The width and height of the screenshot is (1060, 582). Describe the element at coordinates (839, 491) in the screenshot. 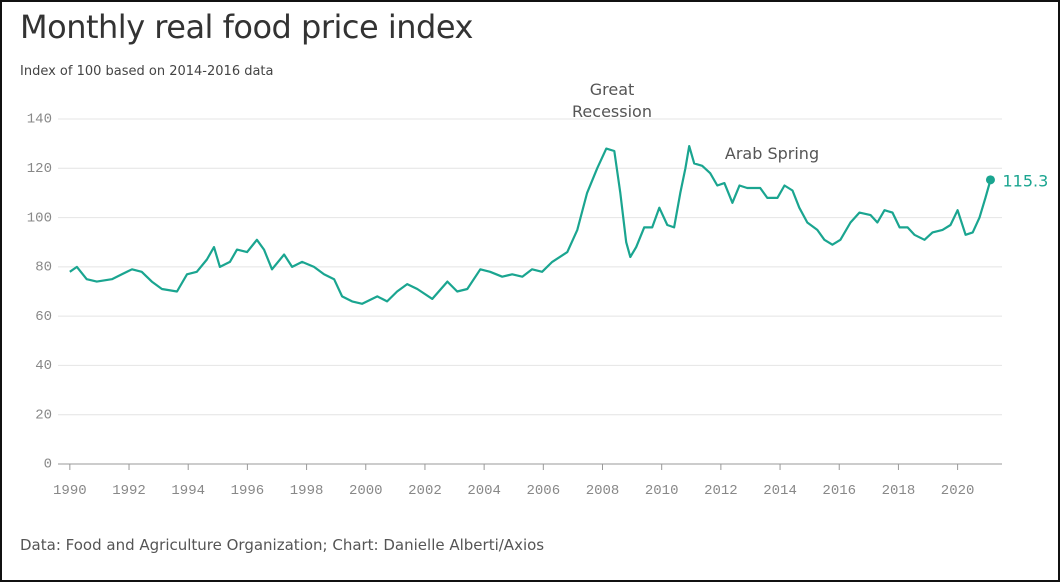

I see `x-tick-label: 2016` at that location.